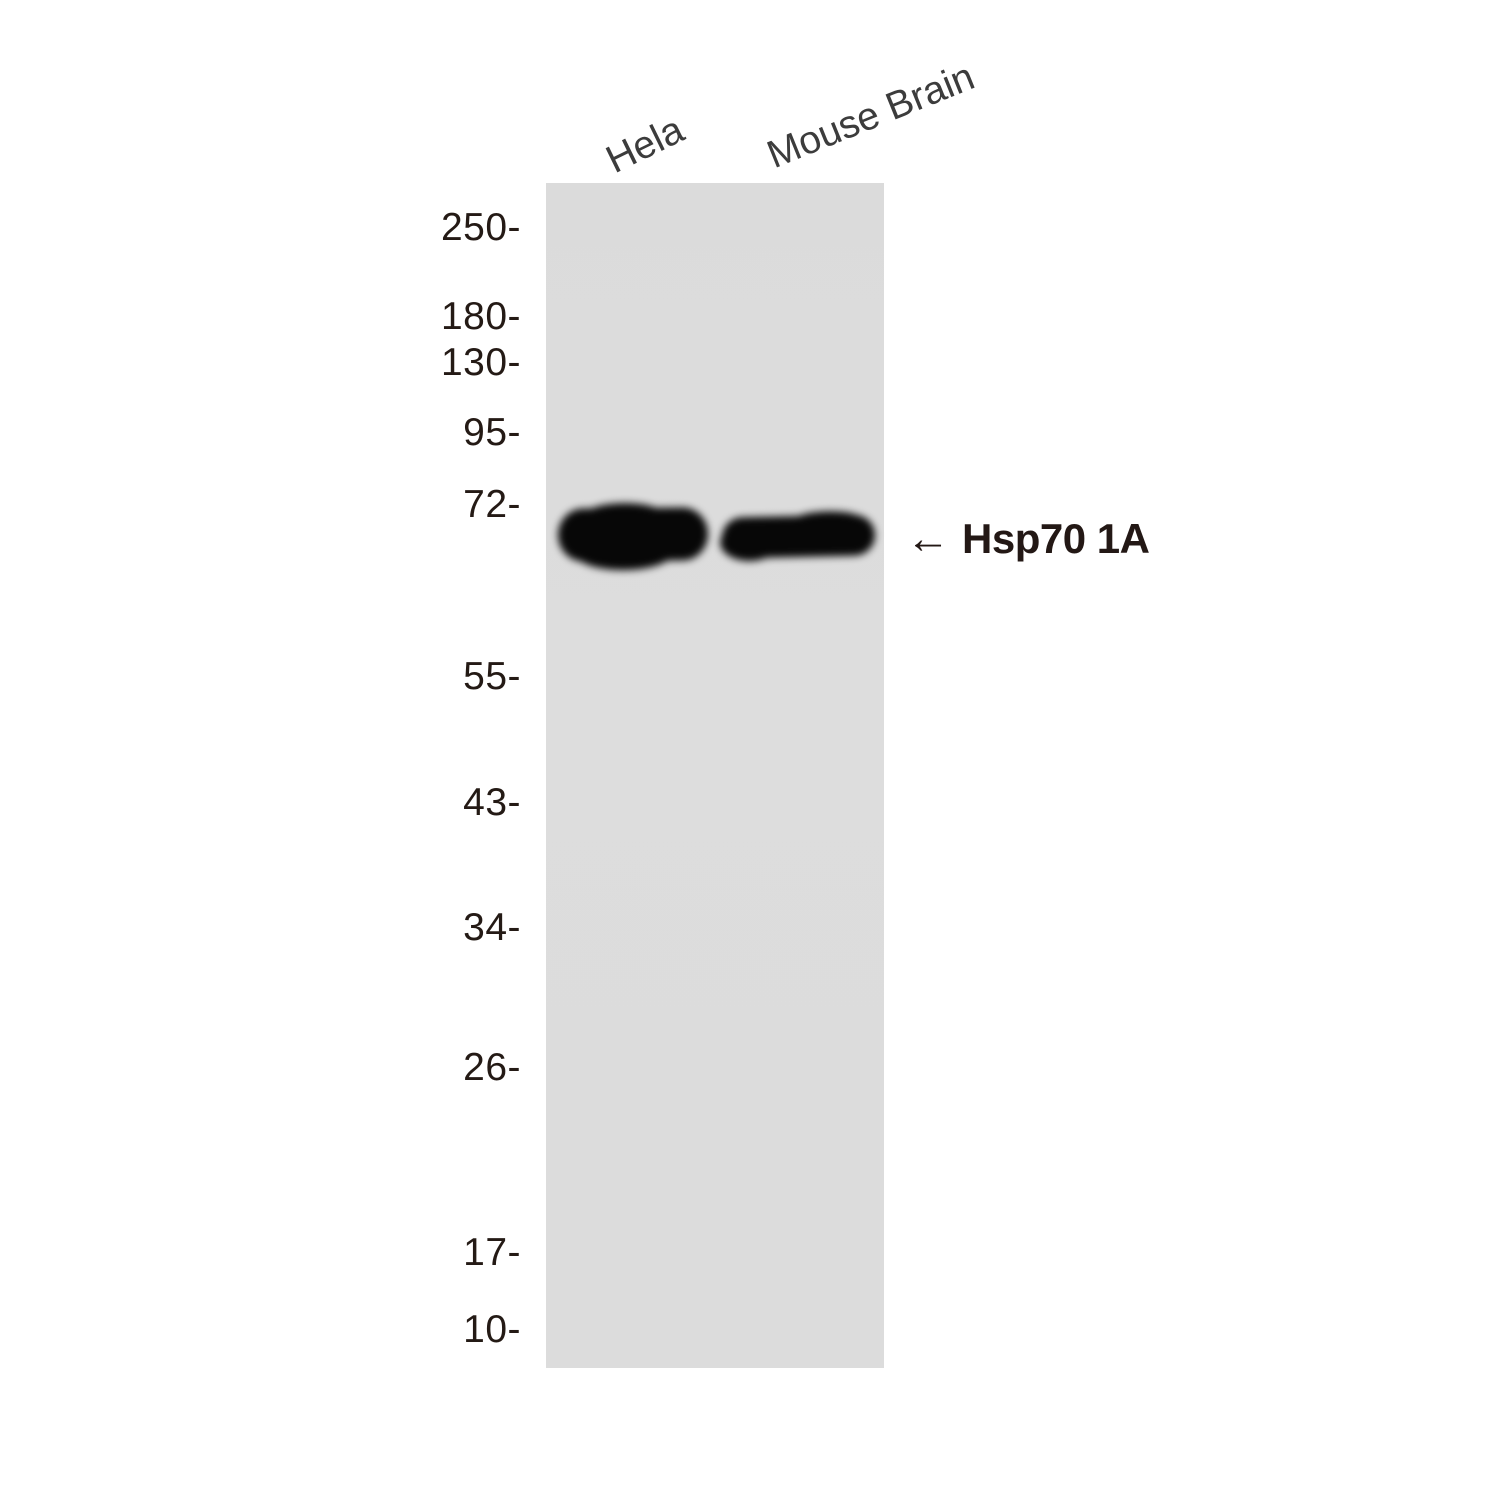 The height and width of the screenshot is (1500, 1500). What do you see at coordinates (928, 538) in the screenshot?
I see `left-arrow-icon: ←` at bounding box center [928, 538].